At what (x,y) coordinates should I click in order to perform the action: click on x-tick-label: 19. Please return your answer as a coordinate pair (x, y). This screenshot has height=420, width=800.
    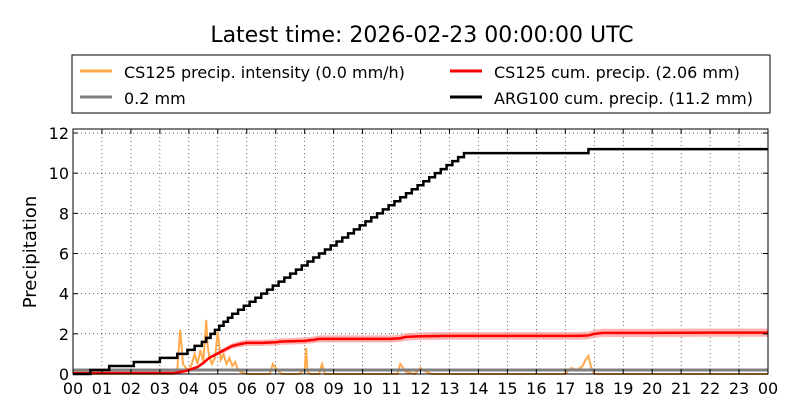
    Looking at the image, I should click on (623, 388).